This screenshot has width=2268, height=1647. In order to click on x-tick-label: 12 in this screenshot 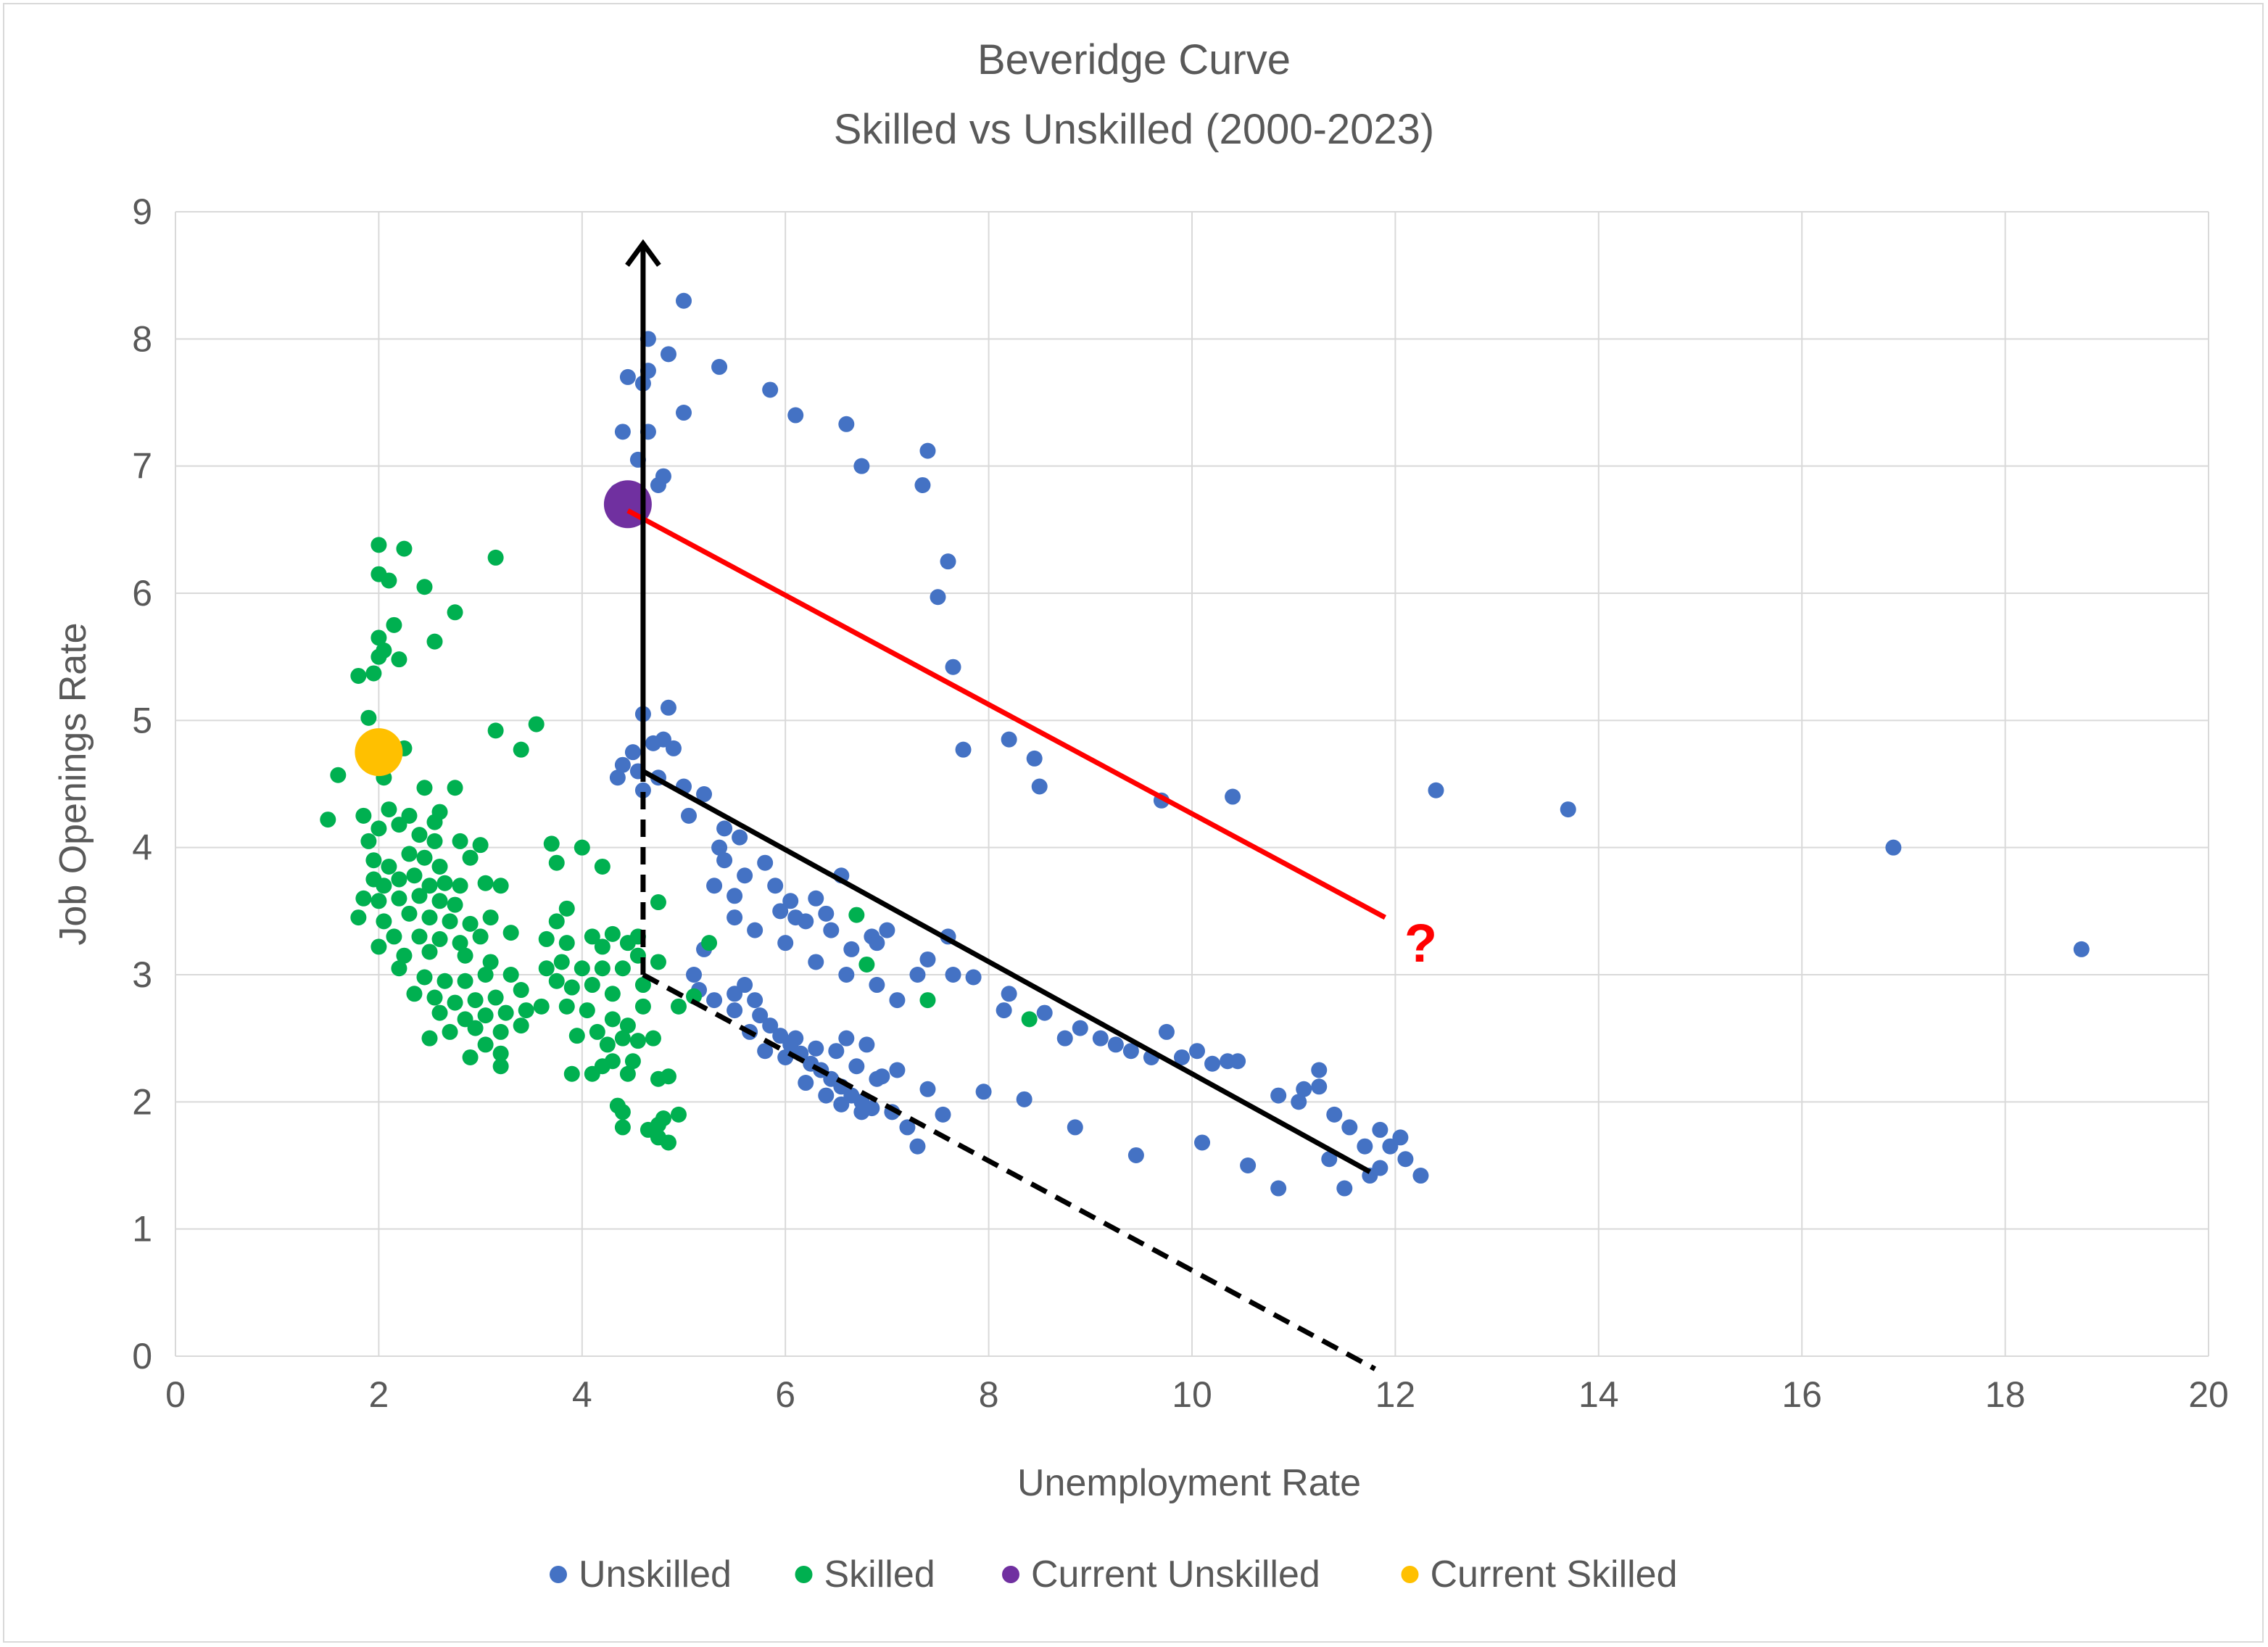, I will do `click(1395, 1394)`.